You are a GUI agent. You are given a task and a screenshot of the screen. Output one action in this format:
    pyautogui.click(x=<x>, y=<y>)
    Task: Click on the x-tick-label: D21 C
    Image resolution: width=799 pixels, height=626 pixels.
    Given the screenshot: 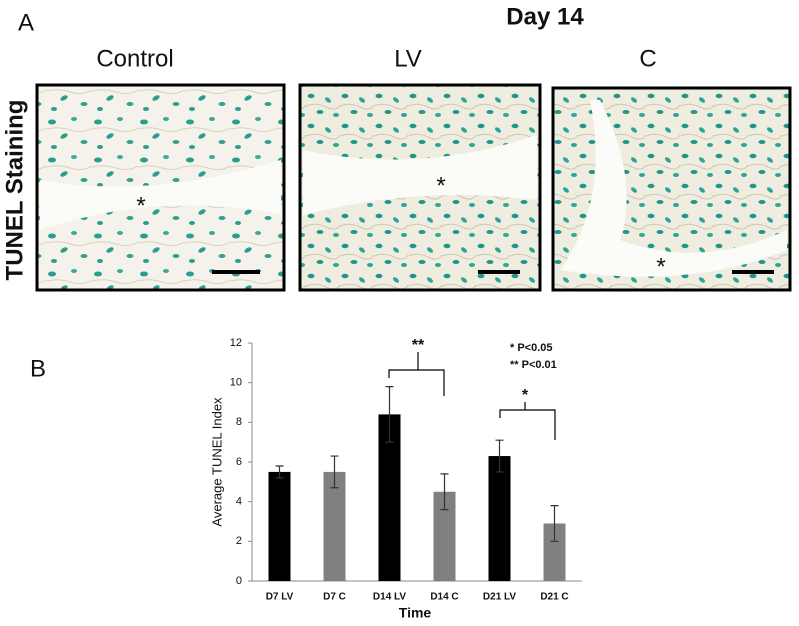 What is the action you would take?
    pyautogui.click(x=554, y=597)
    